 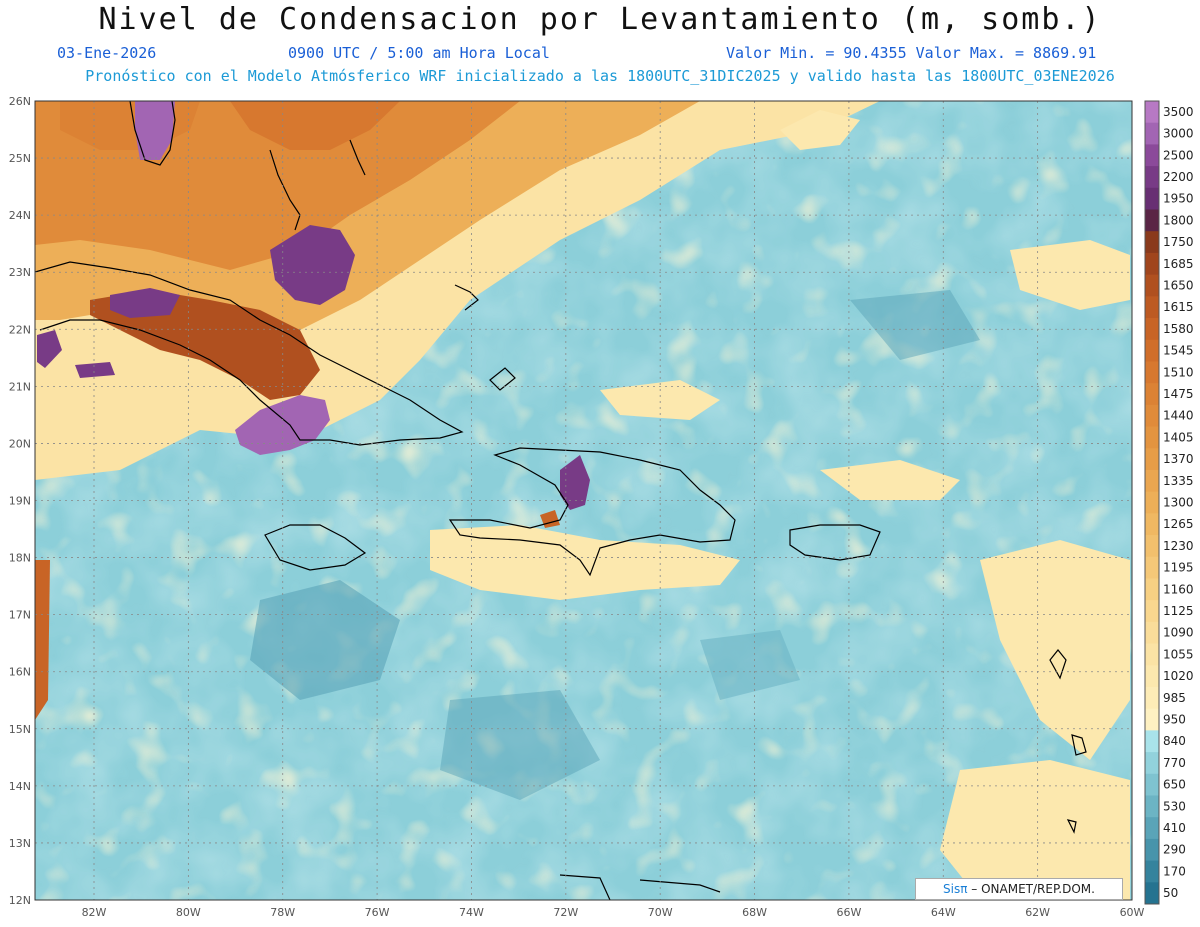 What do you see at coordinates (1174, 828) in the screenshot?
I see `colorbar-label: 410` at bounding box center [1174, 828].